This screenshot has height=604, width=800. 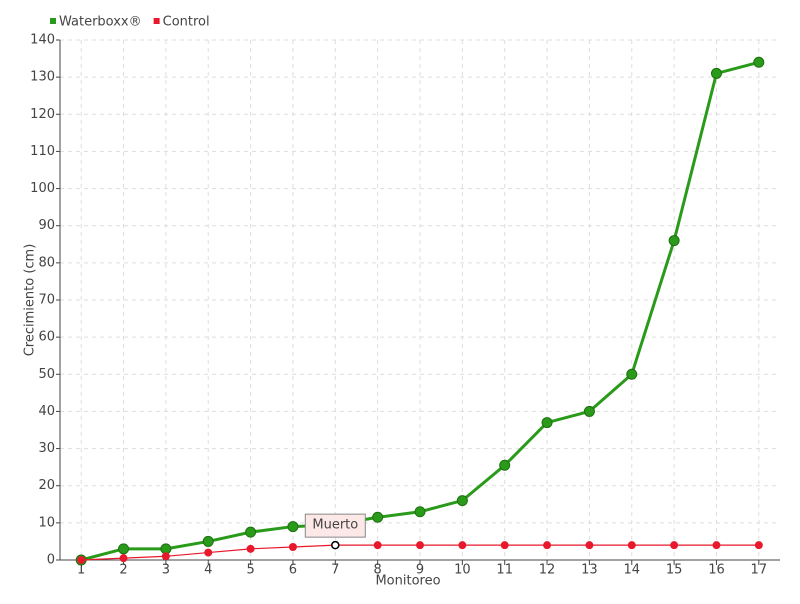 I want to click on y-tick-label: 80, so click(x=46, y=262).